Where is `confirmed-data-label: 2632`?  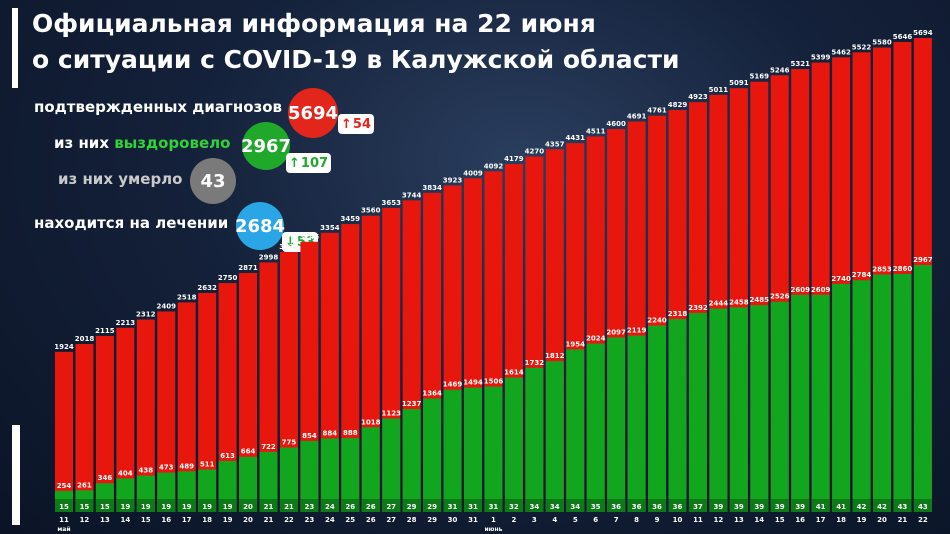 confirmed-data-label: 2632 is located at coordinates (207, 288).